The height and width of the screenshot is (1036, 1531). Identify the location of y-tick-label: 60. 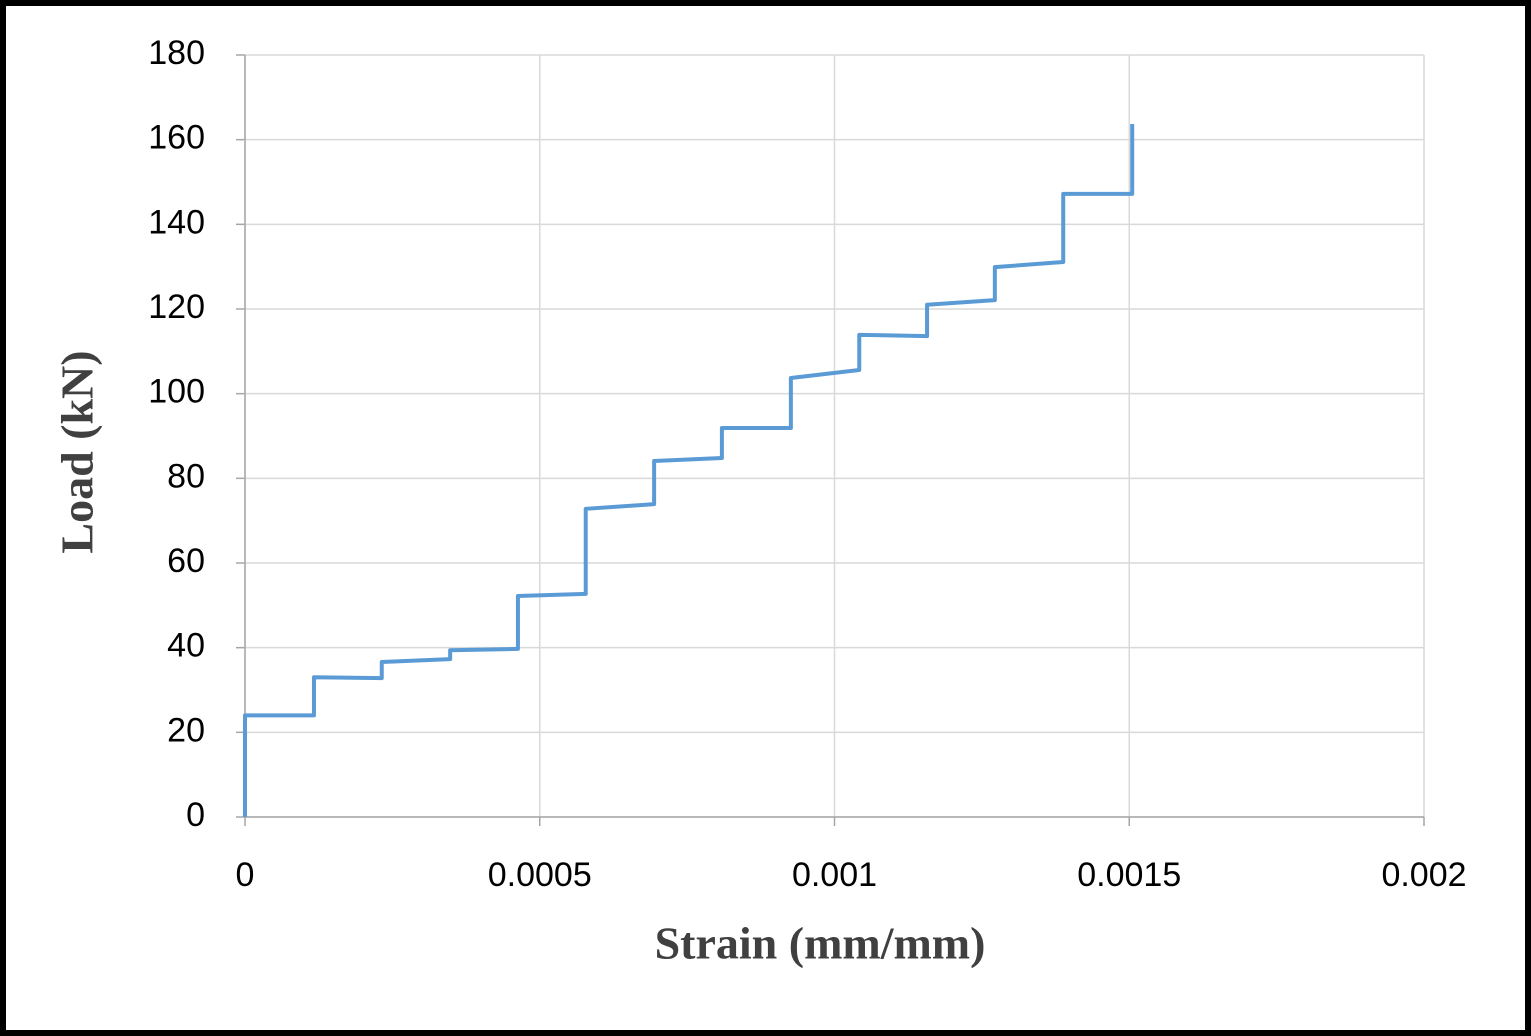
(186, 561).